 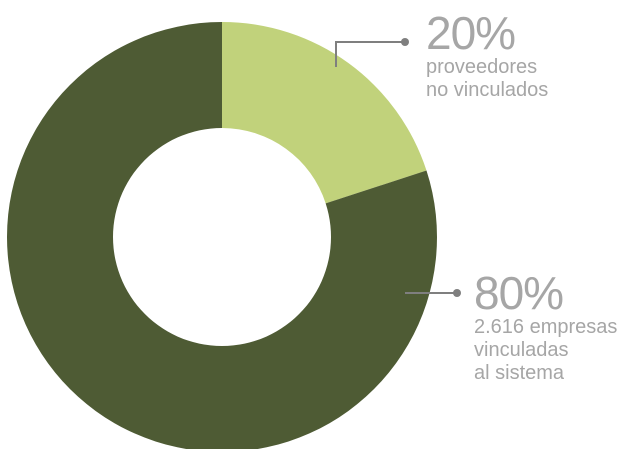 I want to click on slice-description-line: proveedores, so click(x=482, y=67).